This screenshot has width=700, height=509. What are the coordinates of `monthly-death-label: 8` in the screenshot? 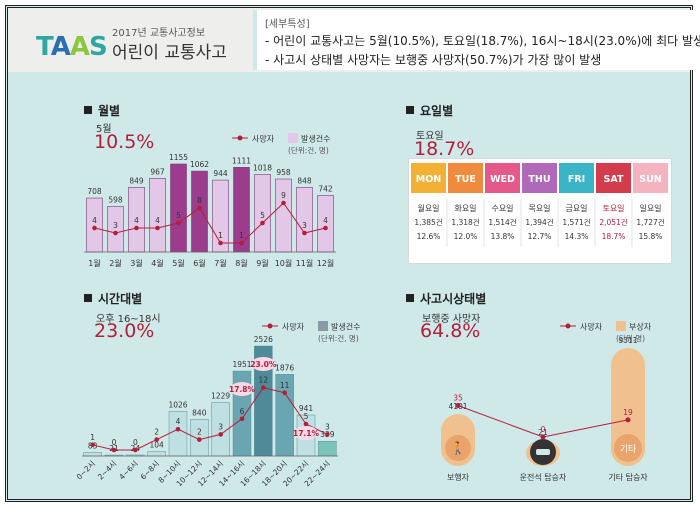 It's located at (199, 200).